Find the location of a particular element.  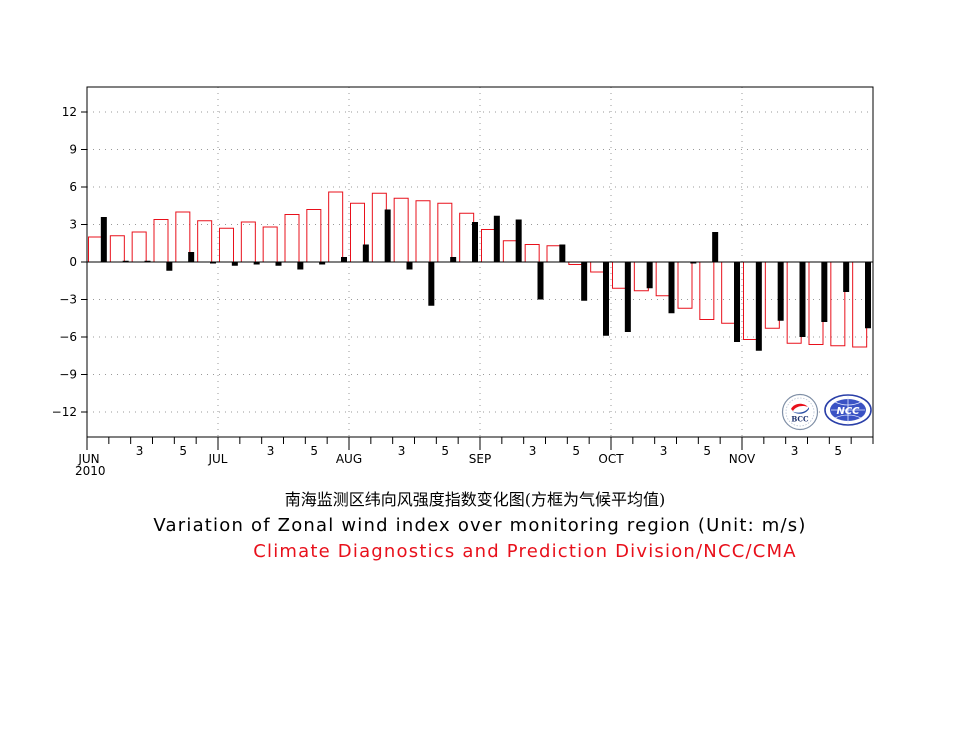

x-year-label: 2010 is located at coordinates (90, 471).